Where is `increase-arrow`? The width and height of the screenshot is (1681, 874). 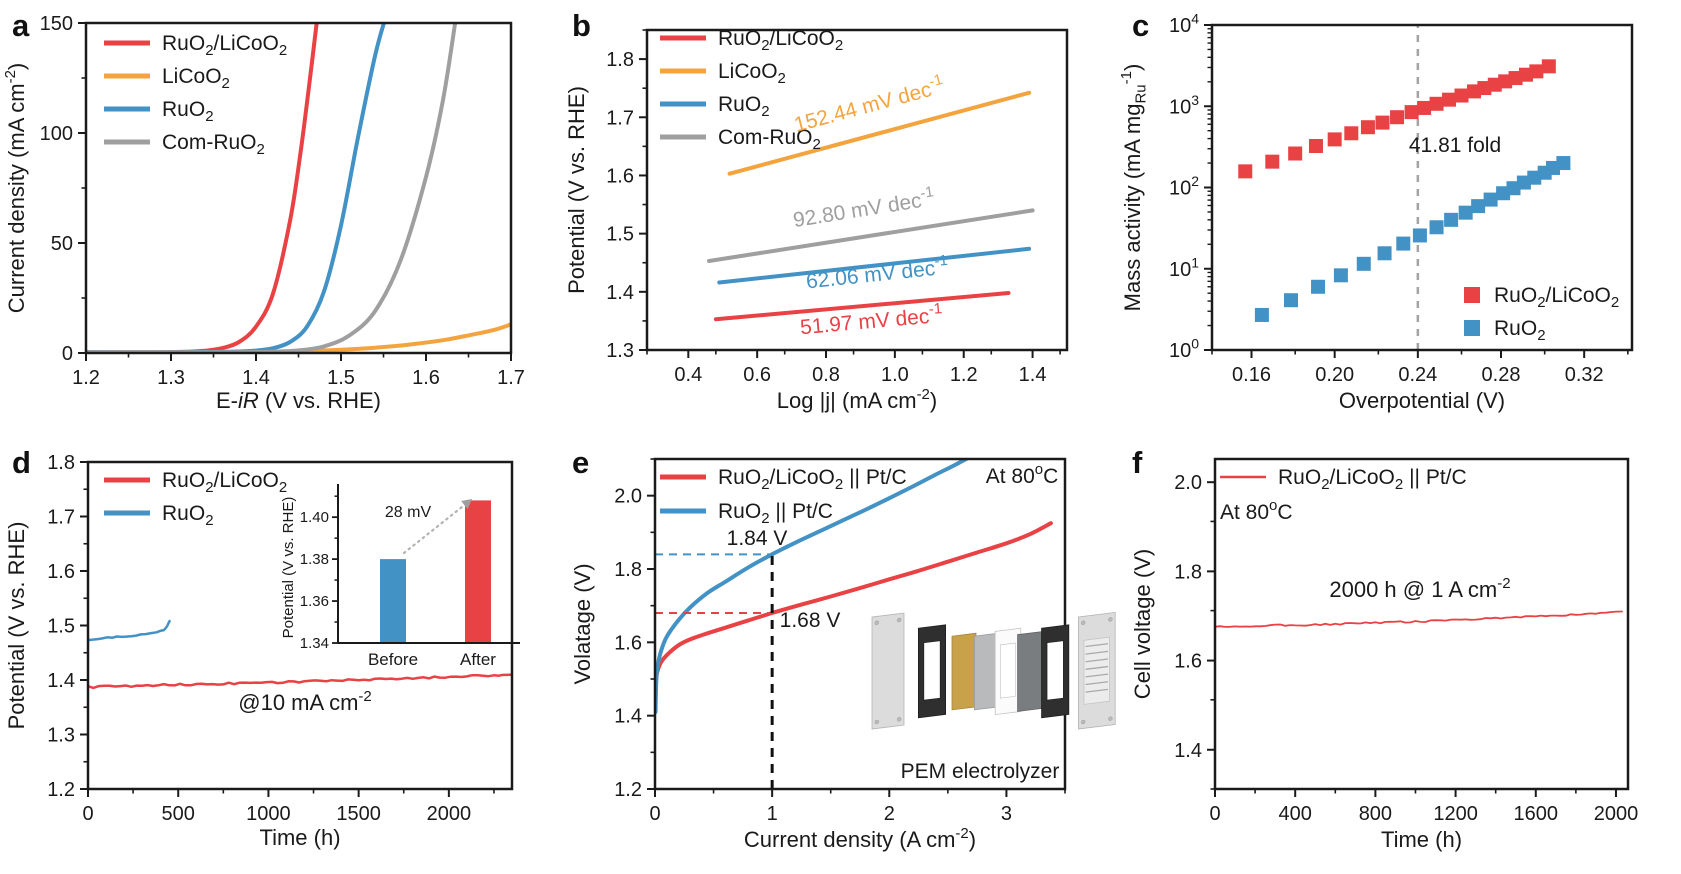
increase-arrow is located at coordinates (434, 528).